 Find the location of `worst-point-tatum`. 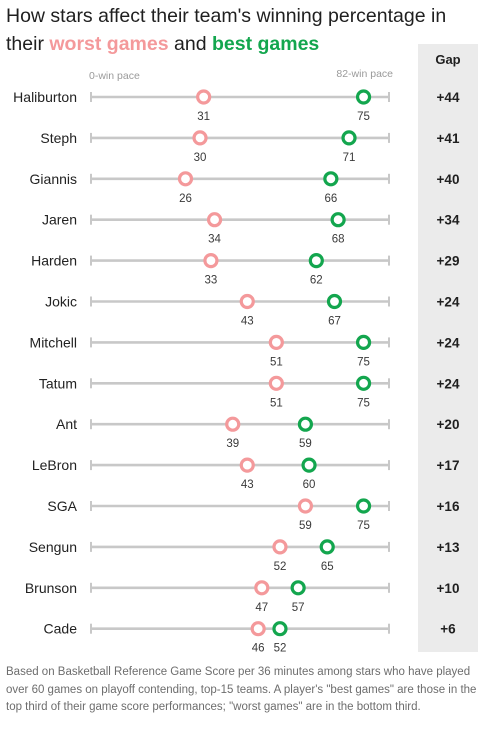

worst-point-tatum is located at coordinates (276, 383).